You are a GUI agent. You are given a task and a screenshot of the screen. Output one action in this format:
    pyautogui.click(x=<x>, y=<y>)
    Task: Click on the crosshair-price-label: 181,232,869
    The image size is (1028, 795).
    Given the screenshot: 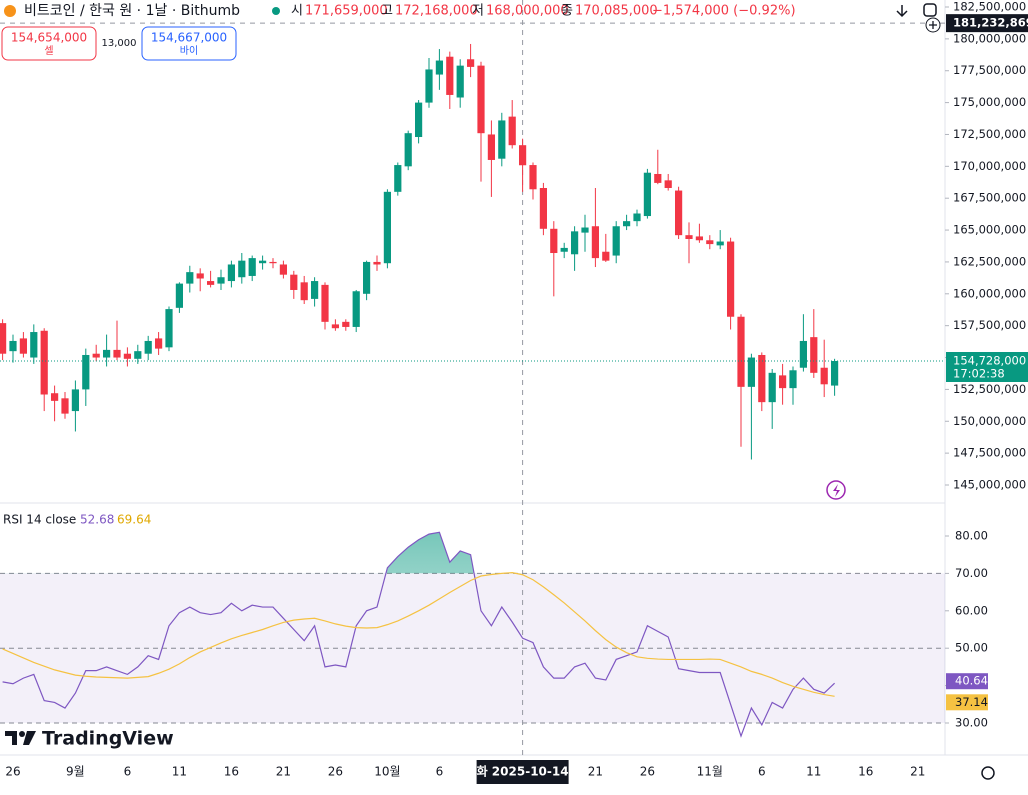 What is the action you would take?
    pyautogui.click(x=990, y=23)
    